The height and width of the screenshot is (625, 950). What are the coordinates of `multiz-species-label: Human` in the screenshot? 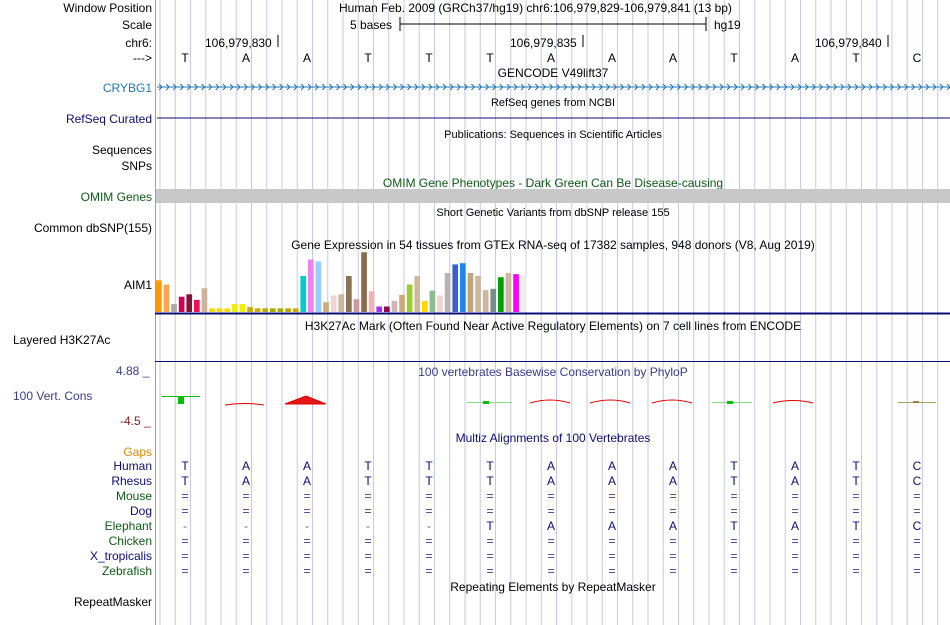 It's located at (132, 466).